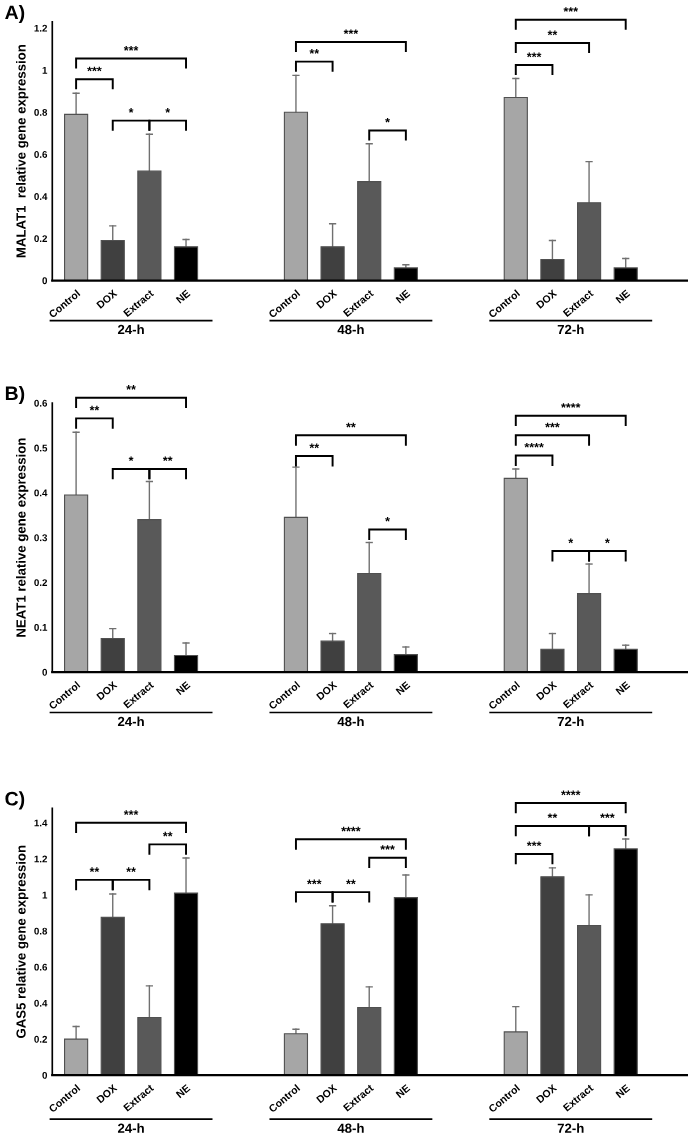 Image resolution: width=688 pixels, height=1145 pixels. I want to click on y-tick-label: 1.4, so click(41, 823).